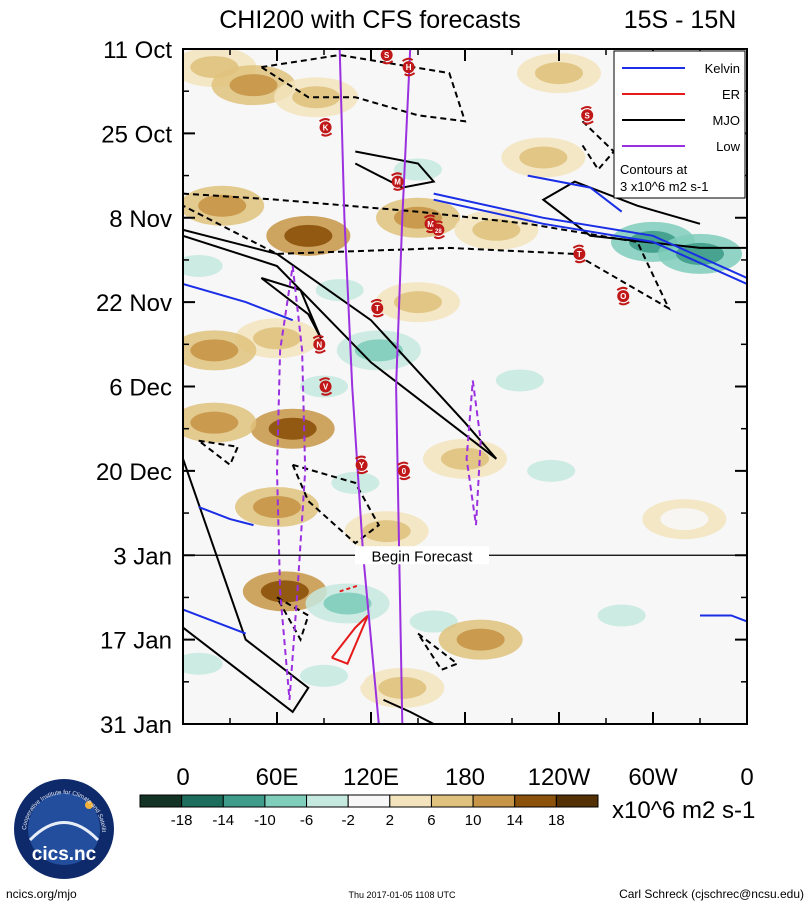 This screenshot has width=809, height=907. What do you see at coordinates (398, 181) in the screenshot?
I see `tropical-cyclone-icon: M` at bounding box center [398, 181].